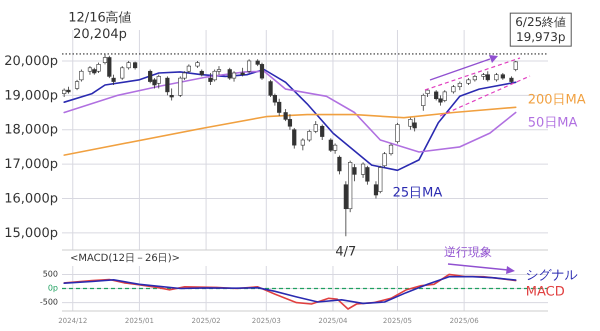 The height and width of the screenshot is (331, 600). I want to click on y-tick-label: 17,000p, so click(31, 164).